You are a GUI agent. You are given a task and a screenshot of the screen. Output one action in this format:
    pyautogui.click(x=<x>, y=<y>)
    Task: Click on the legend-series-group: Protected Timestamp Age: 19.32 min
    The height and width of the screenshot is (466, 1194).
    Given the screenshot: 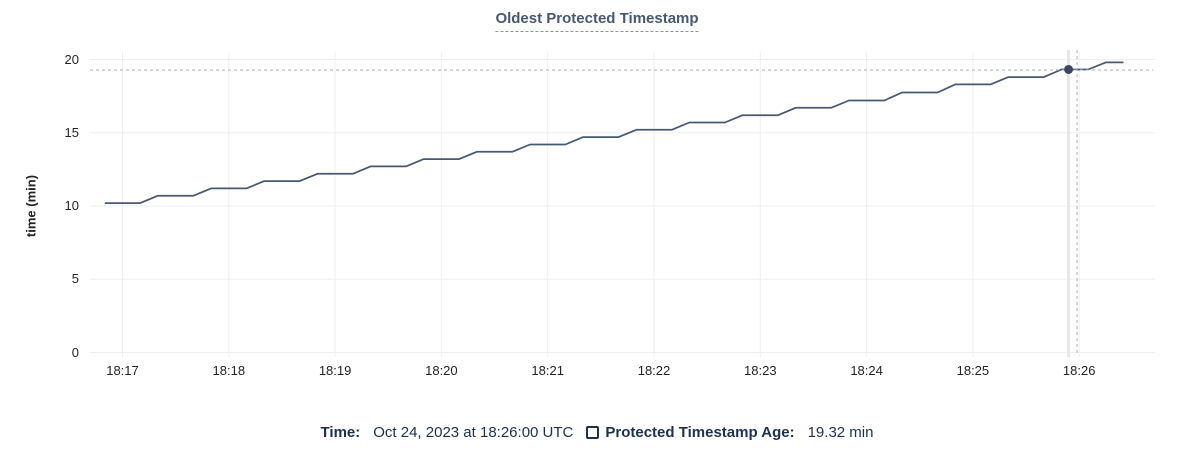 What is the action you would take?
    pyautogui.click(x=729, y=432)
    